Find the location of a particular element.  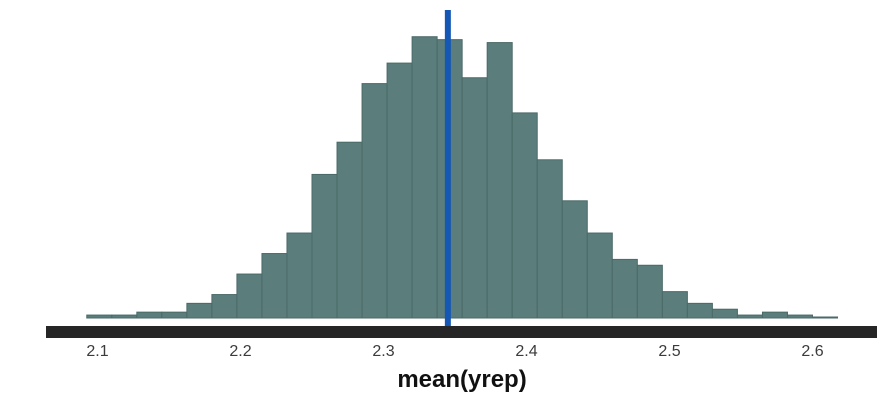

x-tick-label: 2.4 is located at coordinates (526, 351).